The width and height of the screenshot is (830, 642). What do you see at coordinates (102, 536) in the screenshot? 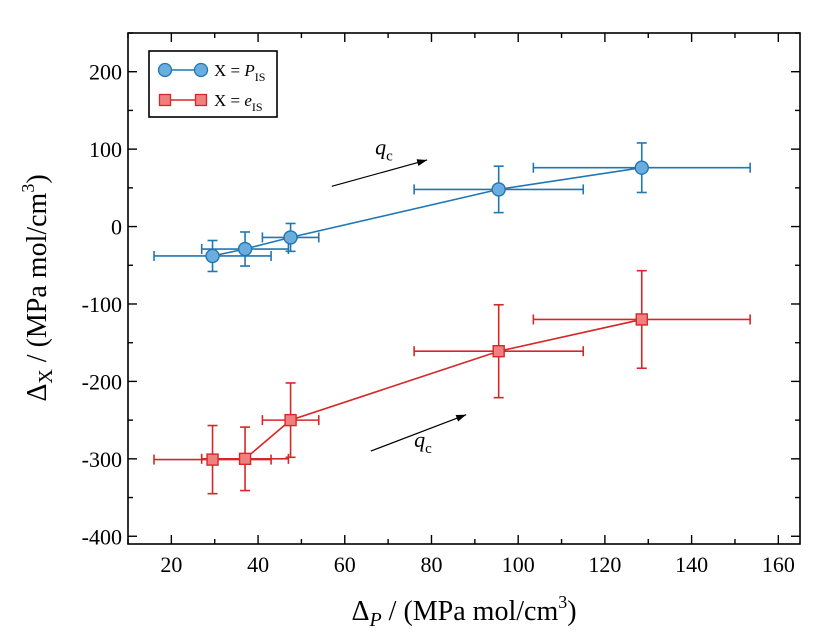
I see `y-tick-label: -400` at bounding box center [102, 536].